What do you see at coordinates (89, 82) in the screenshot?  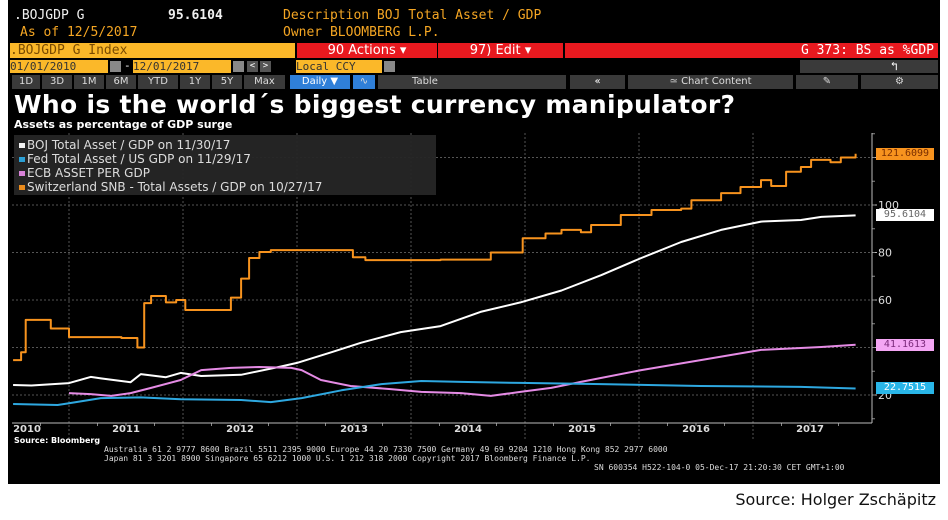 I see `period-1m: 1M` at bounding box center [89, 82].